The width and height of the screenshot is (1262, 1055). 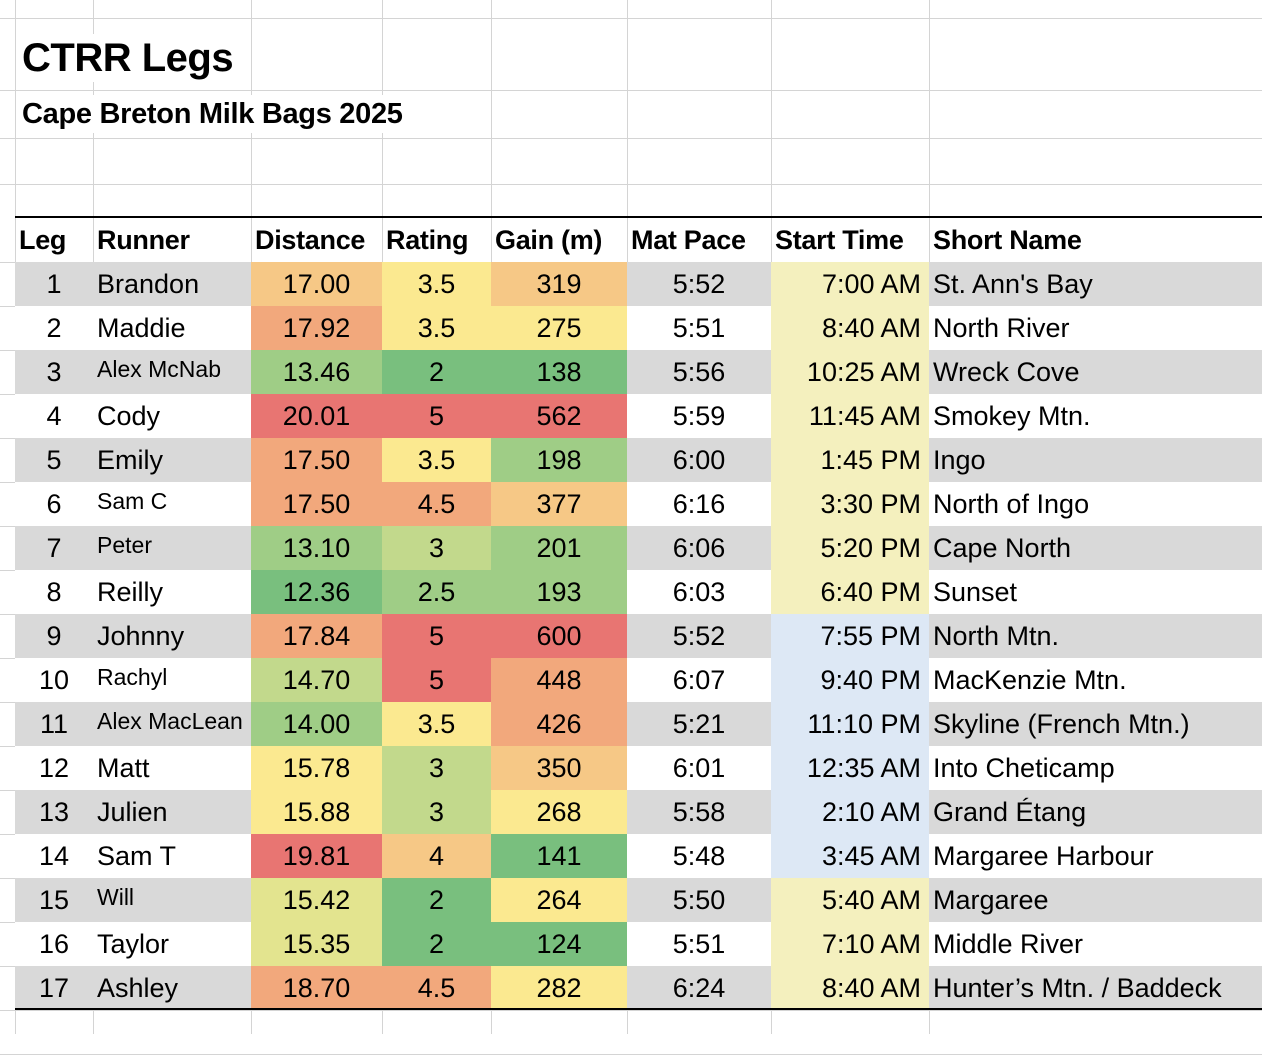 I want to click on runner-cell: Maddie, so click(x=141, y=328).